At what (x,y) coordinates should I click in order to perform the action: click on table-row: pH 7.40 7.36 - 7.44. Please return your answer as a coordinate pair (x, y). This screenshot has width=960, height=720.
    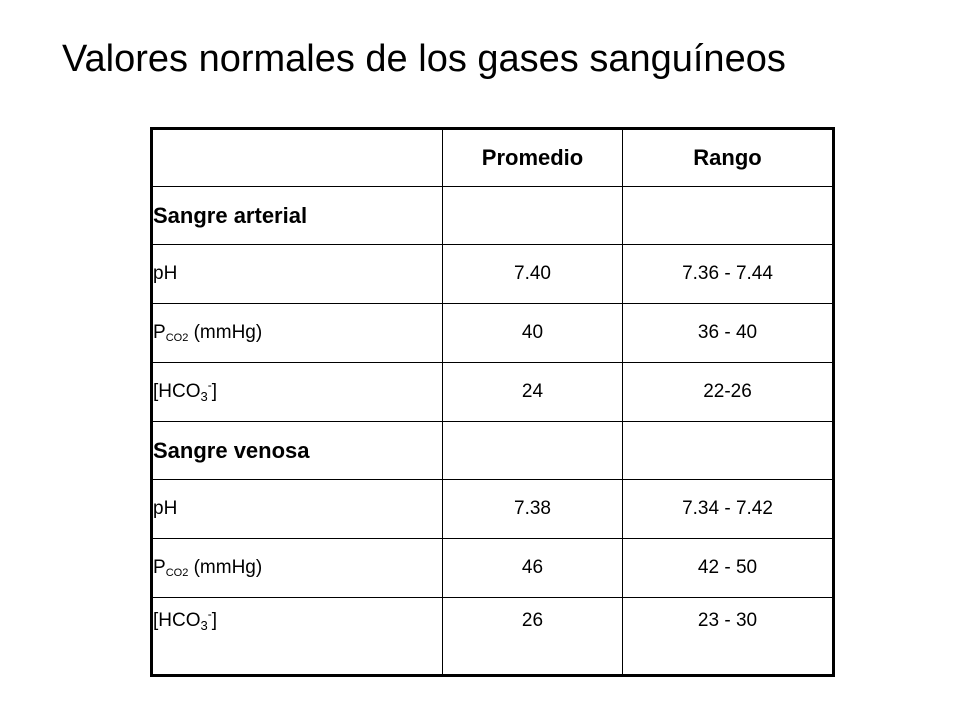
    Looking at the image, I should click on (492, 274).